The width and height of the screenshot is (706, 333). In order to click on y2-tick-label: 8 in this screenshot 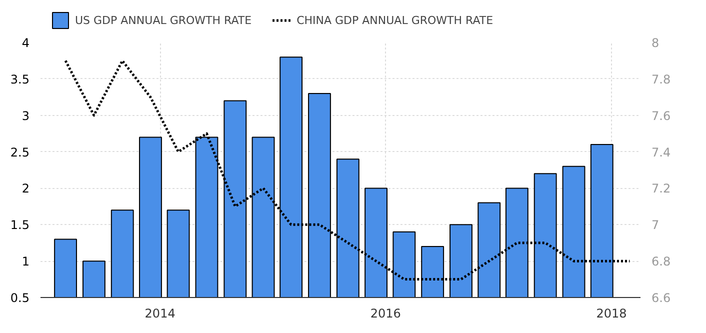, I will do `click(656, 43)`.